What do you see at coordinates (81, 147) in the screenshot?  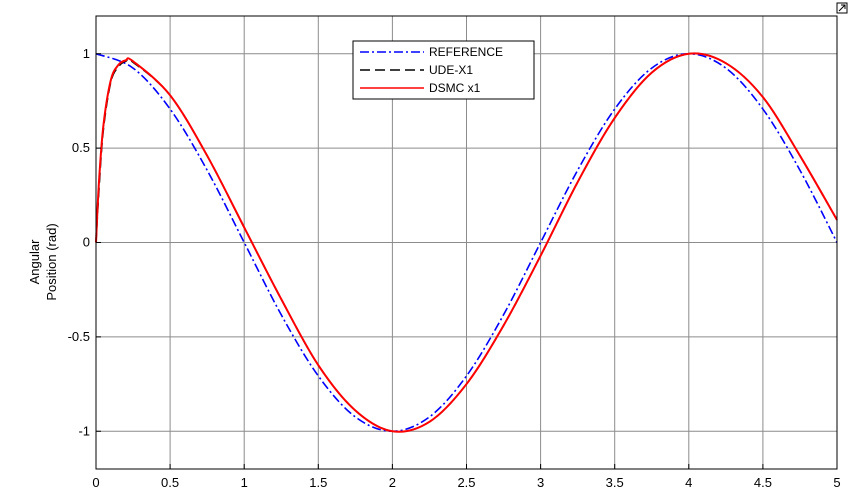 I see `y-tick-label: 0.5` at bounding box center [81, 147].